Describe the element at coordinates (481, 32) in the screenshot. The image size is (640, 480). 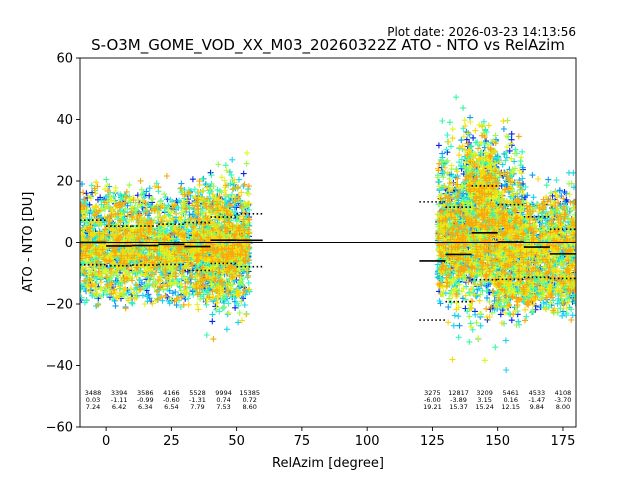
I see `plot-date-label: Plot date: 2026-03-23 14:13:56` at that location.